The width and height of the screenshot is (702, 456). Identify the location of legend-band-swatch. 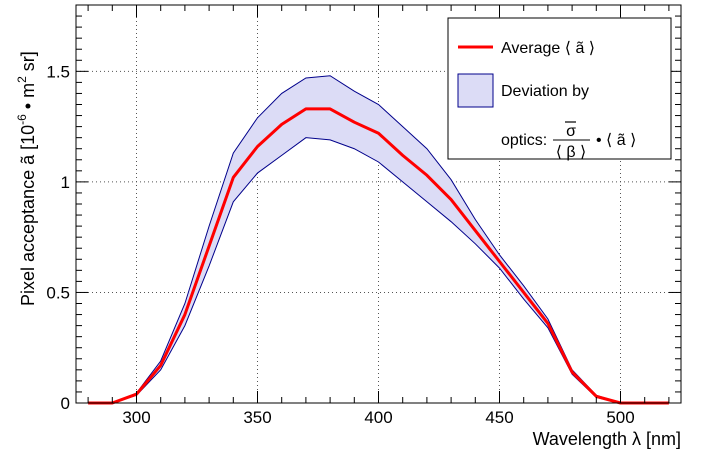
(475, 90).